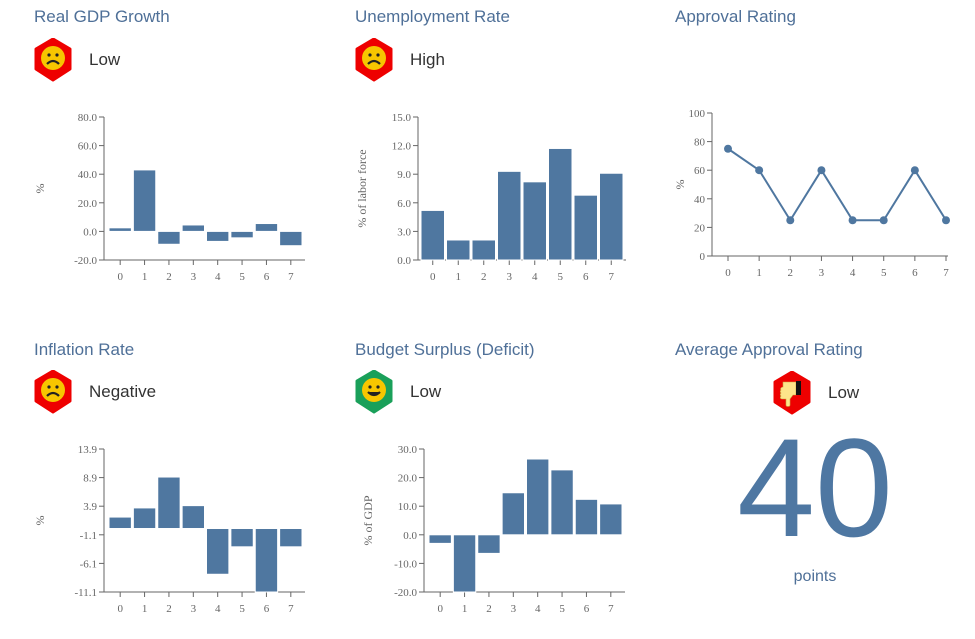  I want to click on y-axis-label: % of labor force, so click(362, 188).